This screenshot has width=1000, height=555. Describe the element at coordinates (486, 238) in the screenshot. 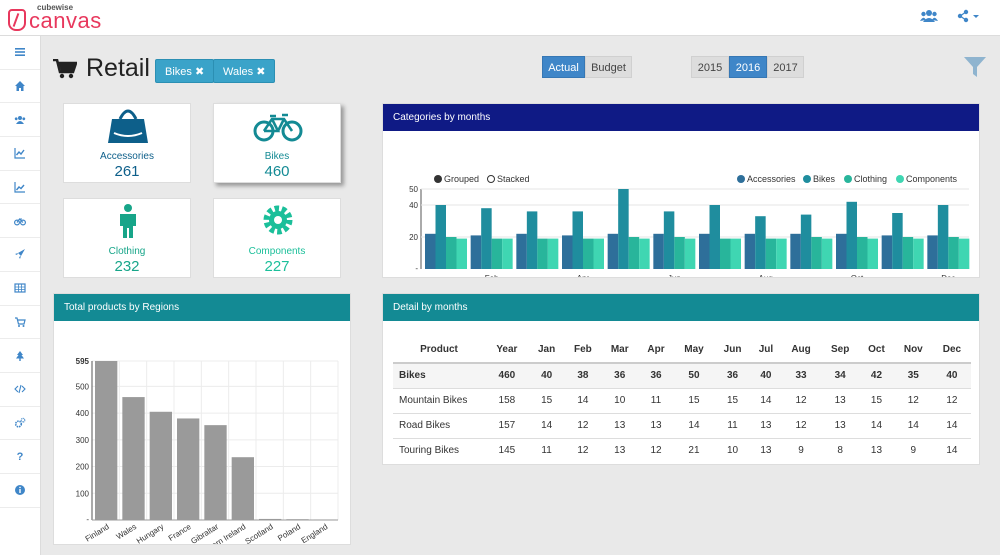

I see `bar-bikes-feb` at that location.